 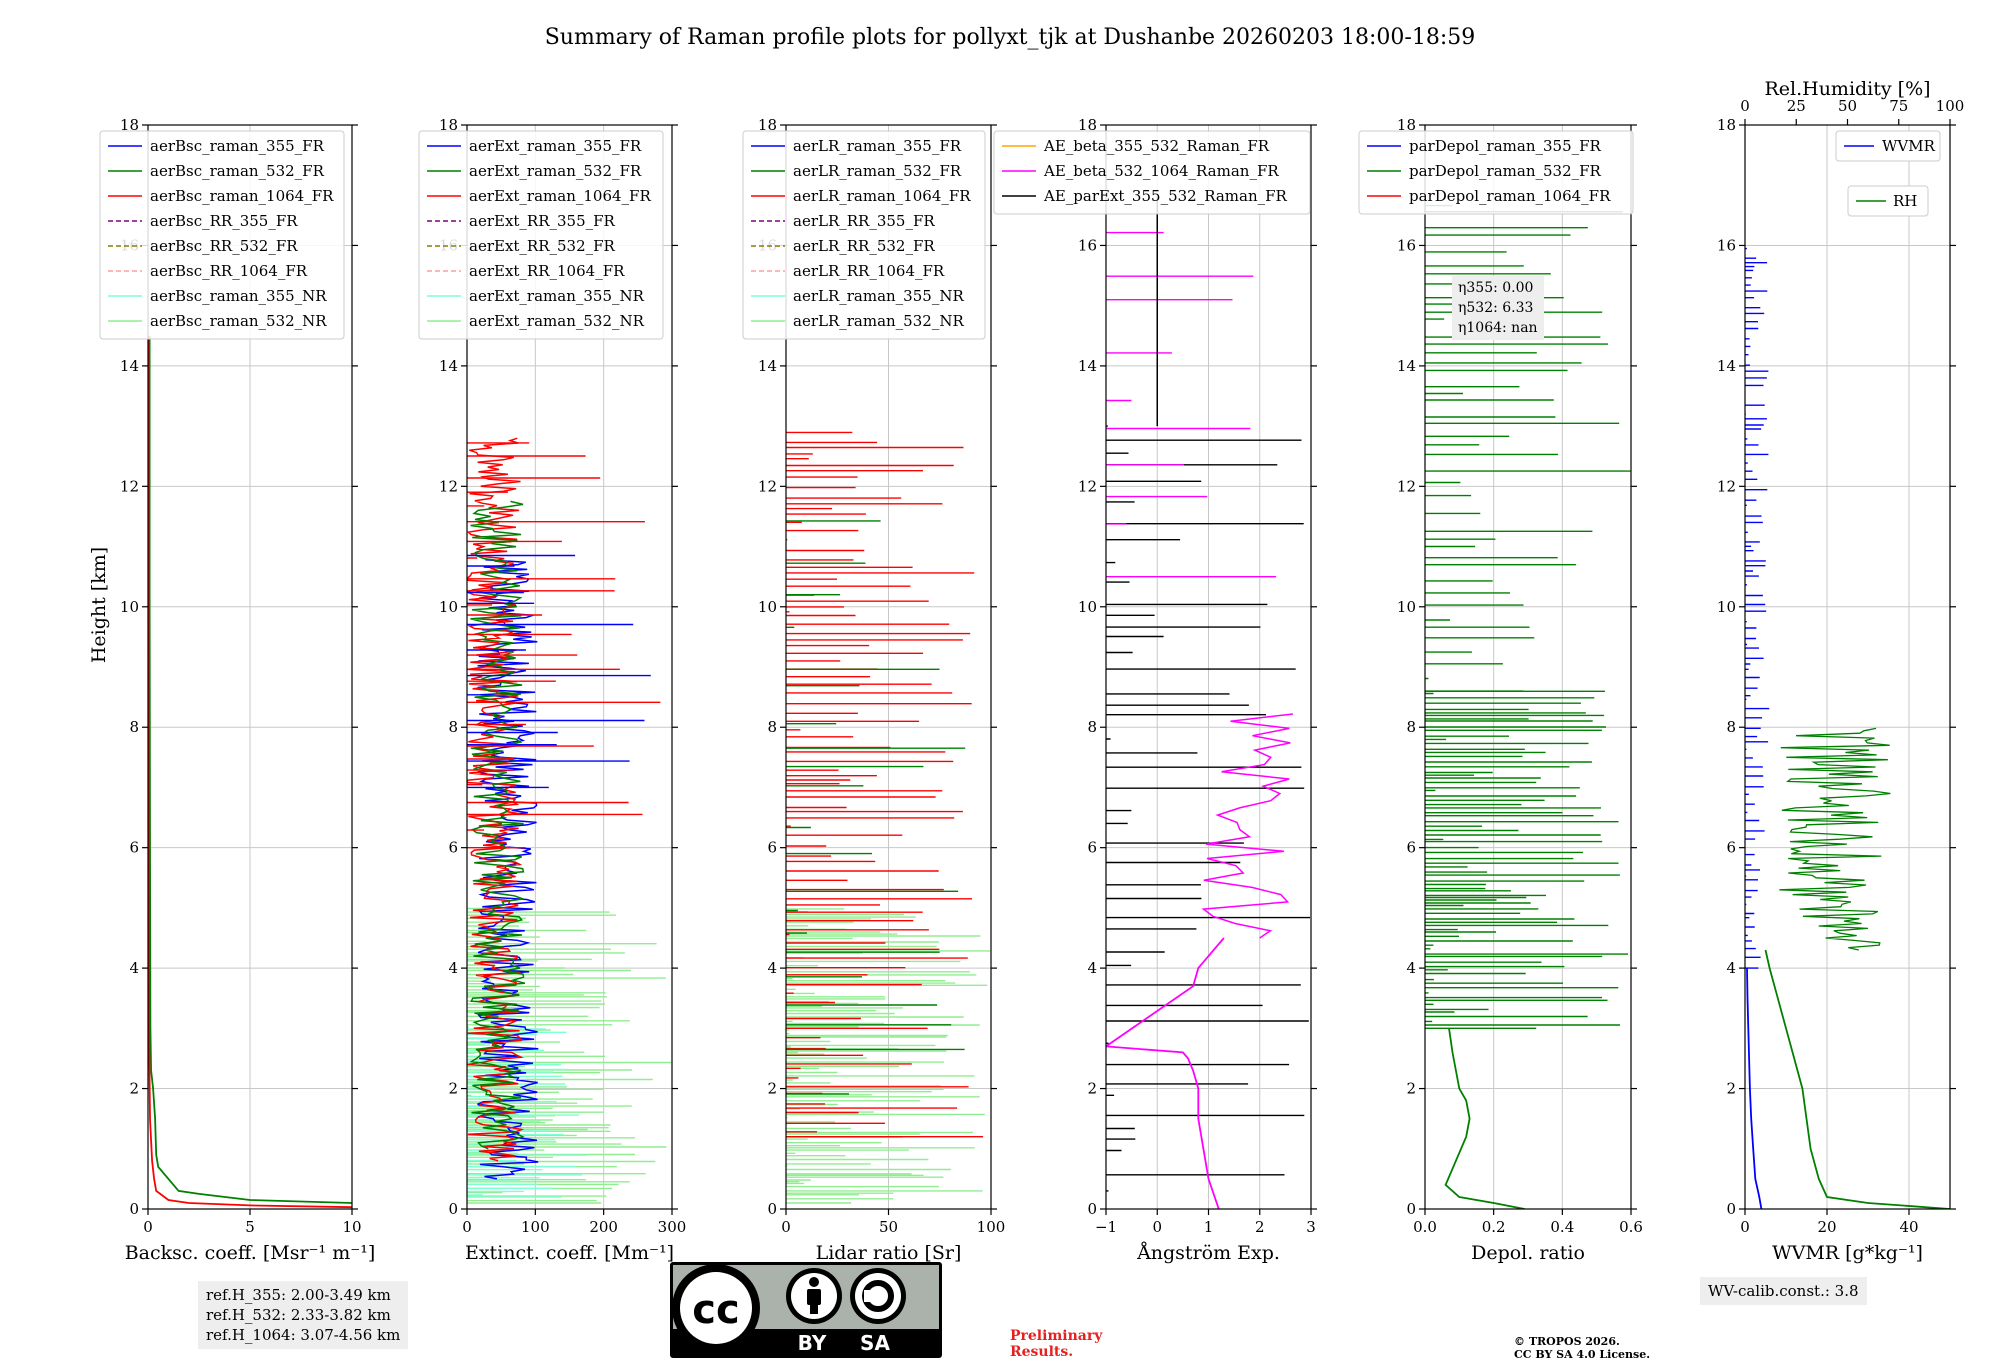 I want to click on legend-entry: AE_parExt_355_532_Raman_FR, so click(x=1165, y=196).